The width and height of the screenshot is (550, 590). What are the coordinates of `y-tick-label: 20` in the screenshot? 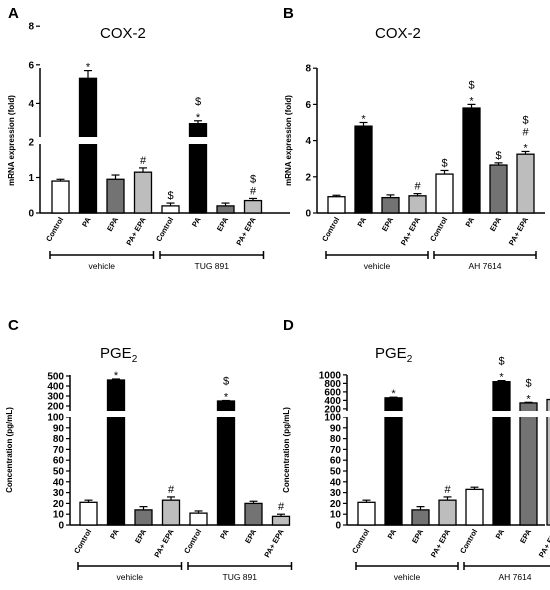 It's located at (59, 504).